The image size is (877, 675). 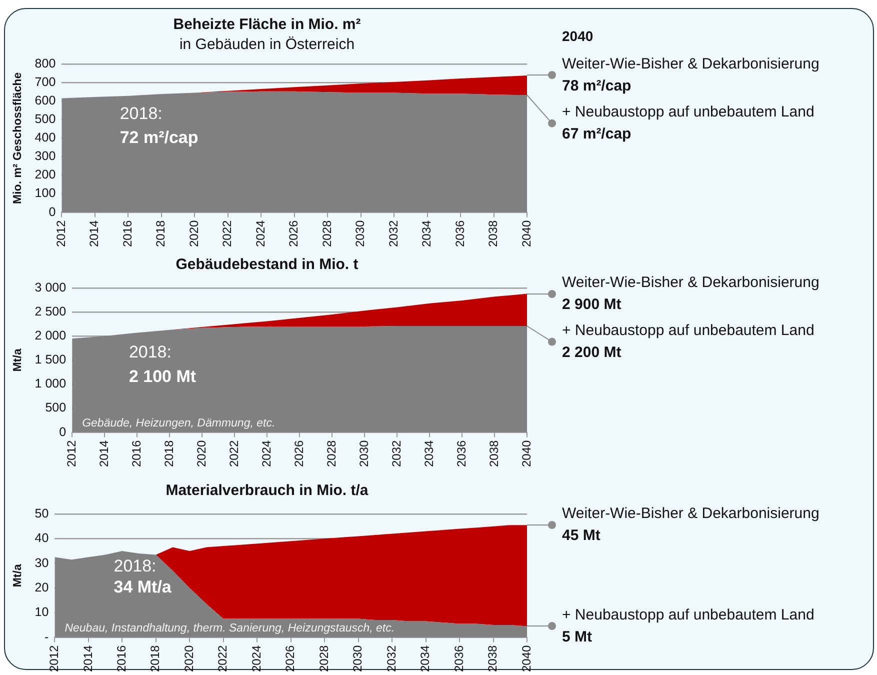 What do you see at coordinates (229, 628) in the screenshot?
I see `annotation: Neubau, Instandhaltung, therm. Sanierung, Heizungstausch, etc.` at bounding box center [229, 628].